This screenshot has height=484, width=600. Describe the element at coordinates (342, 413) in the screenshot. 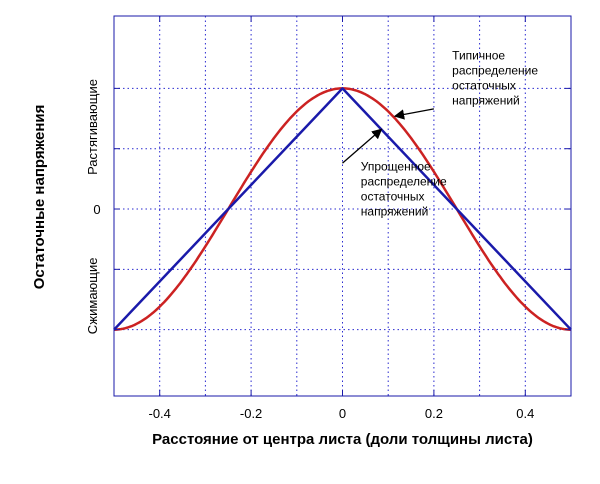

I see `x-tick-label: 0` at that location.